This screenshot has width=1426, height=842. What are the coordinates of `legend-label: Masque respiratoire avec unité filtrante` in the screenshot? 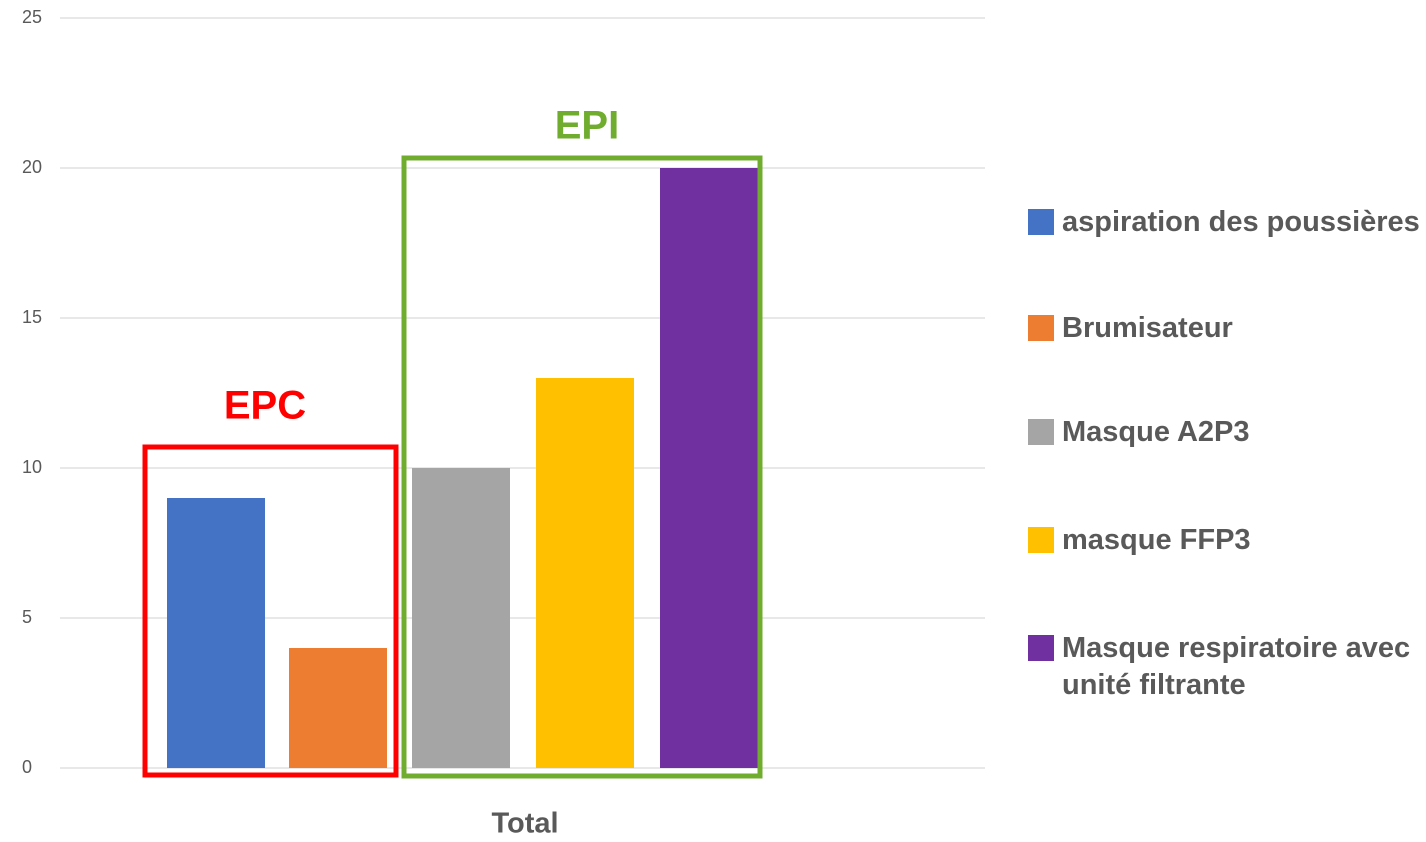 It's located at (1236, 666).